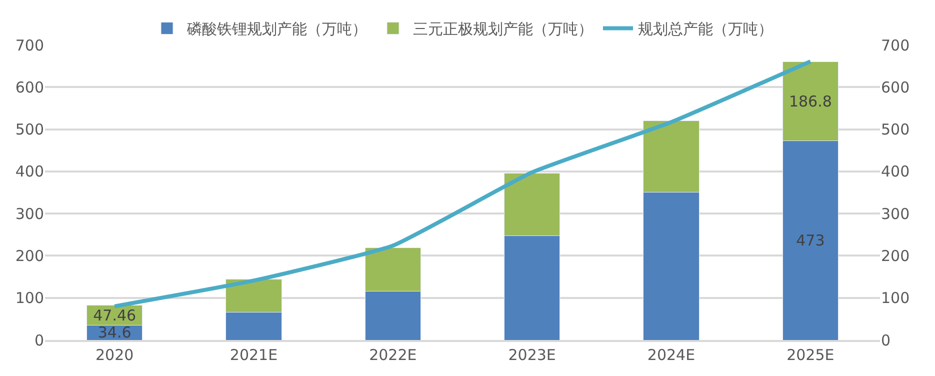 The width and height of the screenshot is (935, 376). What do you see at coordinates (895, 298) in the screenshot?
I see `y2-tick-label: 100` at bounding box center [895, 298].